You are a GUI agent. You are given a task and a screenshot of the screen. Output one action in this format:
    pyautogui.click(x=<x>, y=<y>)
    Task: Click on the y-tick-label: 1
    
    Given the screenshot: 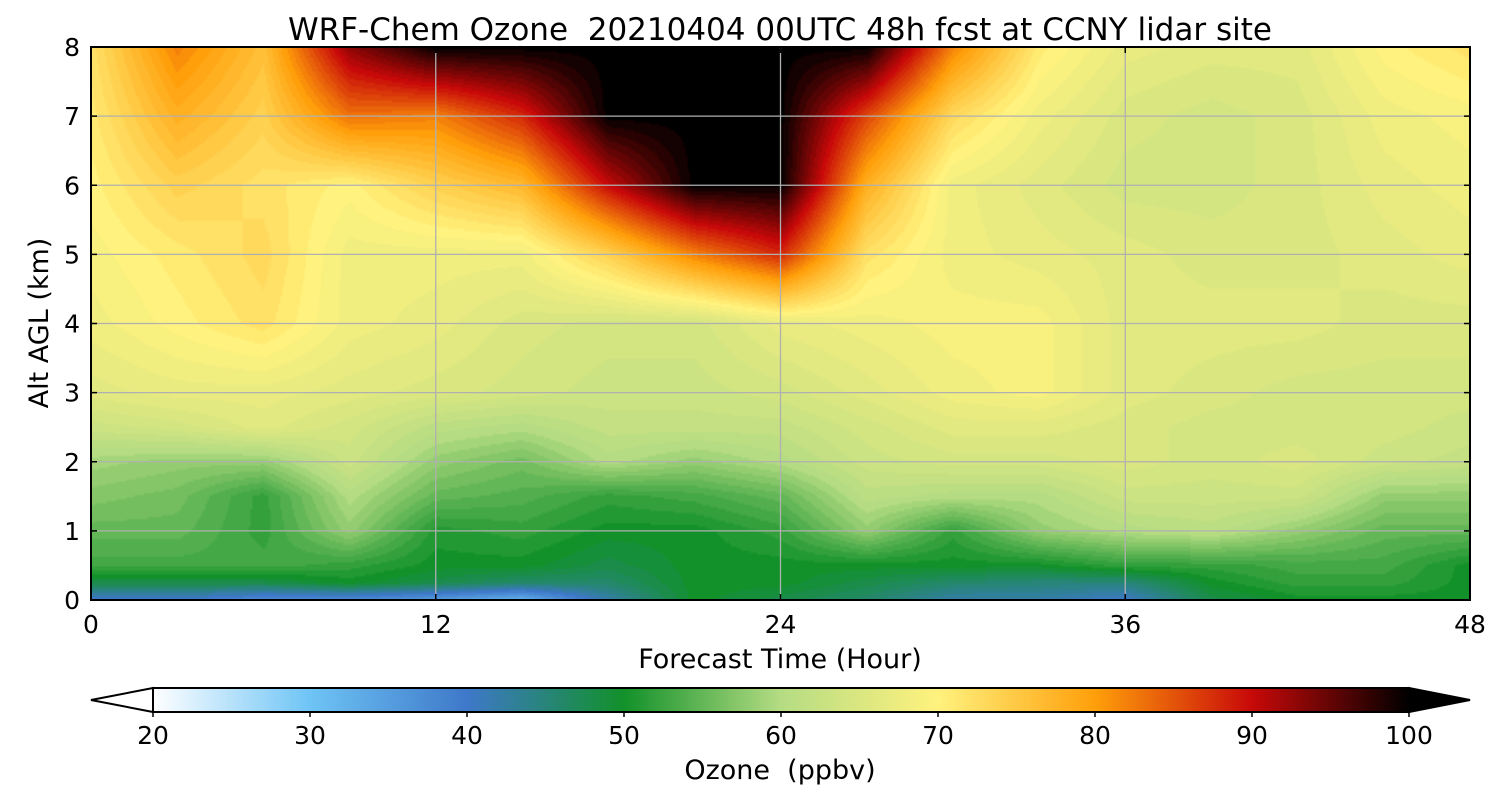 What is the action you would take?
    pyautogui.click(x=72, y=531)
    